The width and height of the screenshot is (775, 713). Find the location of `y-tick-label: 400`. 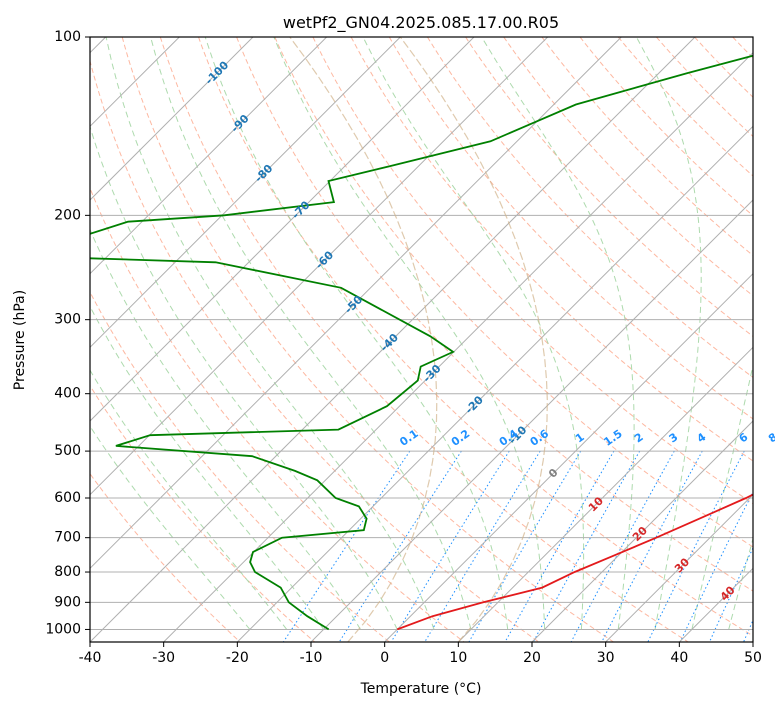

y-tick-label: 400 is located at coordinates (67, 394).